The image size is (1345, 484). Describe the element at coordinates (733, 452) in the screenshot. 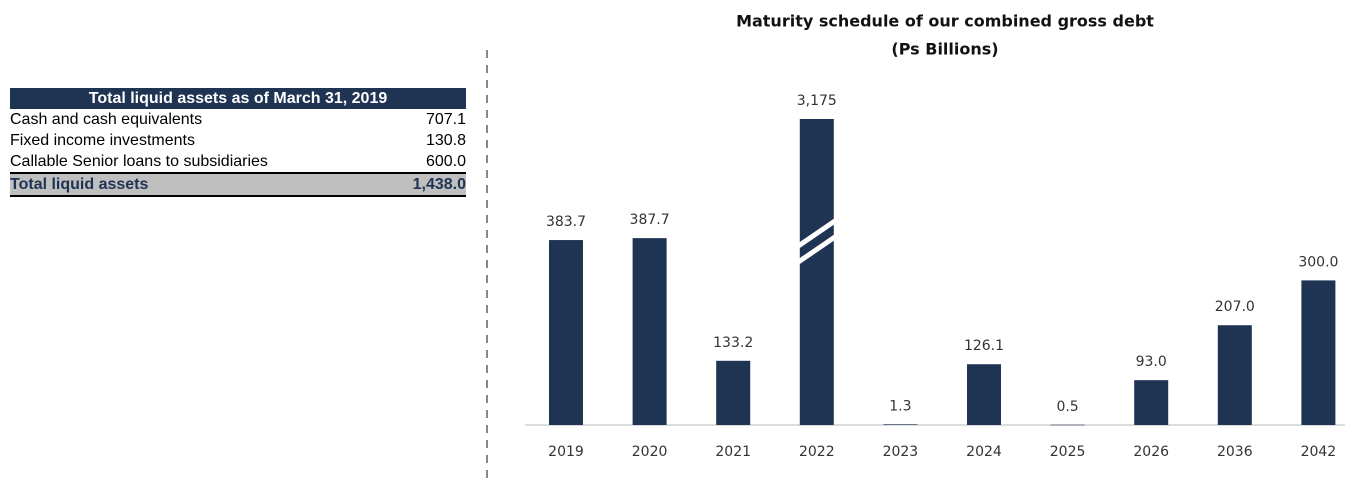

I see `x-tick-label: 2021` at that location.